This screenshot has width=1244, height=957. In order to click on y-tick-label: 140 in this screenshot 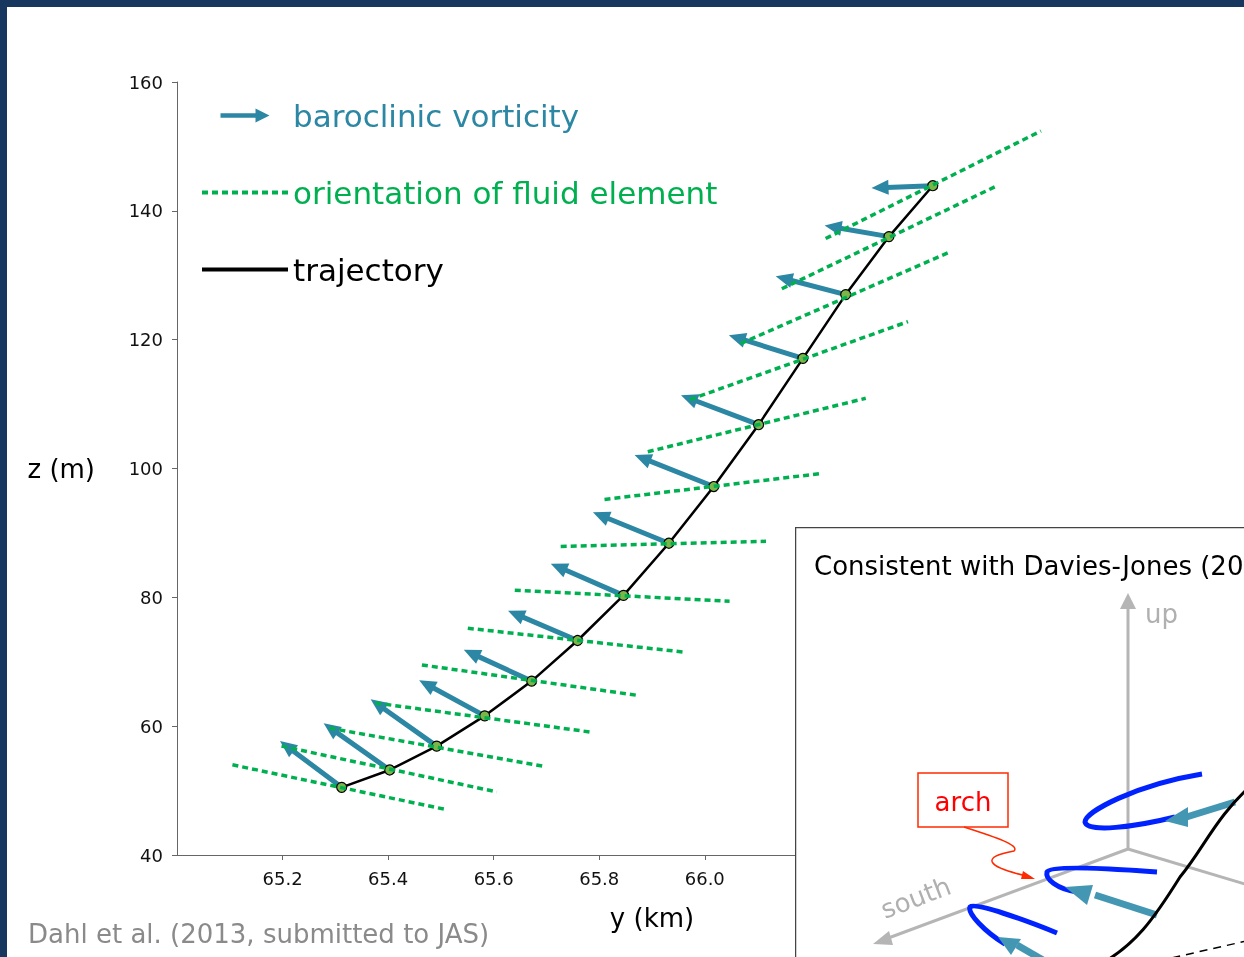, I will do `click(145, 211)`.